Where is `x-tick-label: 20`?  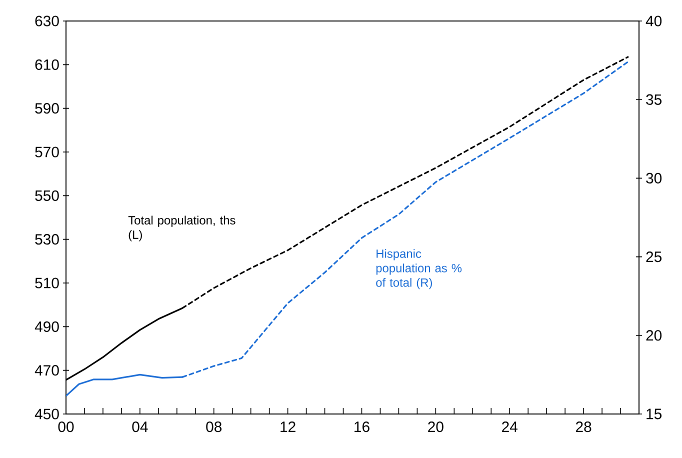
x-tick-label: 20 is located at coordinates (436, 427).